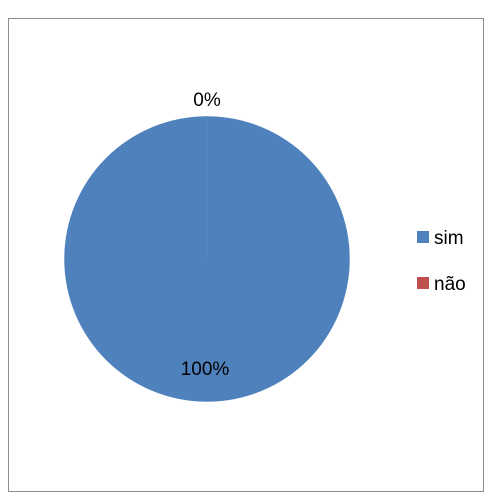 The height and width of the screenshot is (502, 496). What do you see at coordinates (449, 238) in the screenshot?
I see `legend-label-1: sim` at bounding box center [449, 238].